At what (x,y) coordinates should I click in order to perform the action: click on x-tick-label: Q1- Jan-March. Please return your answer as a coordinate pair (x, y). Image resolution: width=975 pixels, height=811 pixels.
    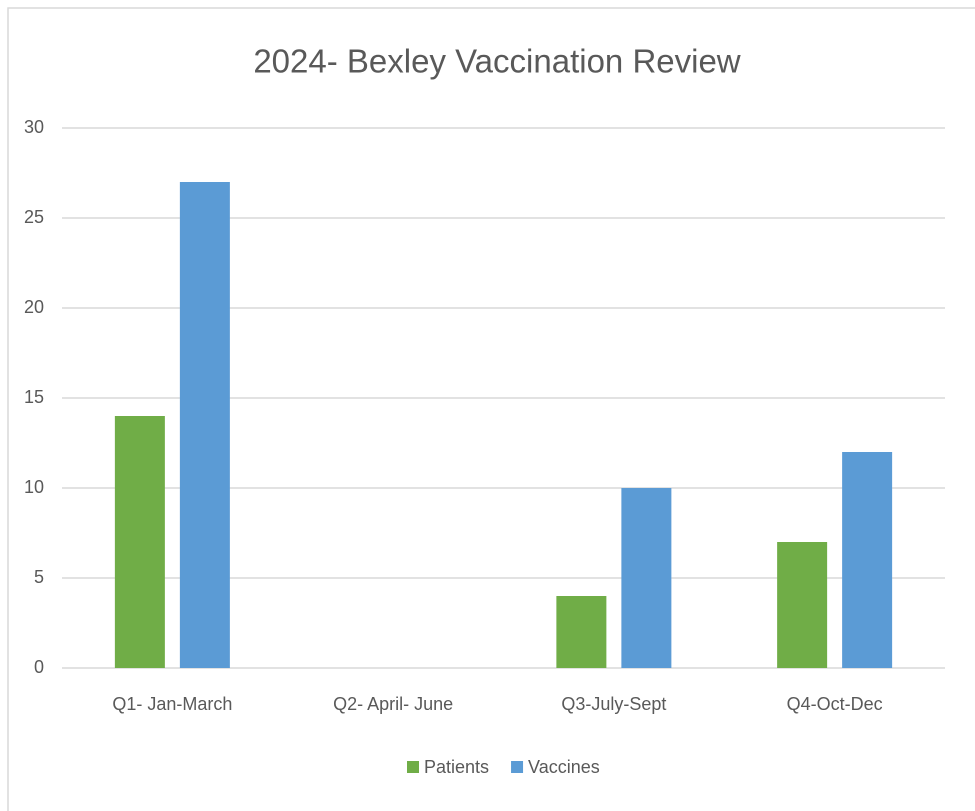
    Looking at the image, I should click on (172, 704).